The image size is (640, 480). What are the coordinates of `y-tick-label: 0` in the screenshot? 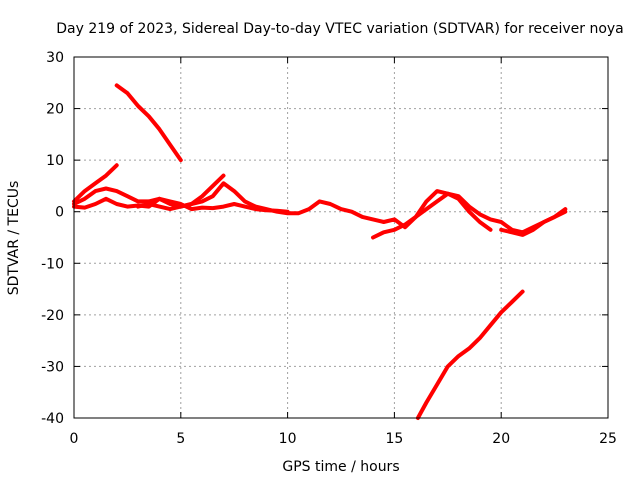 It's located at (59, 213).